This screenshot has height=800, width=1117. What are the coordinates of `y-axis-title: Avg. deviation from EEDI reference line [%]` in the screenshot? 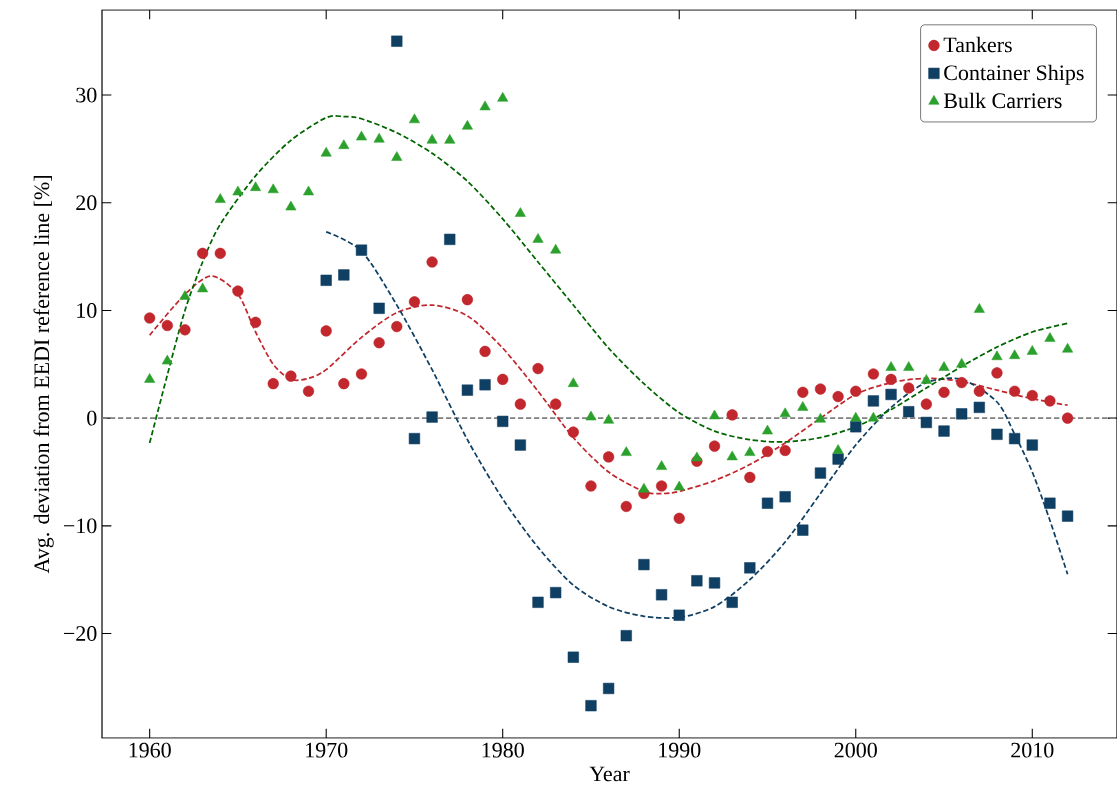 It's located at (43, 375).